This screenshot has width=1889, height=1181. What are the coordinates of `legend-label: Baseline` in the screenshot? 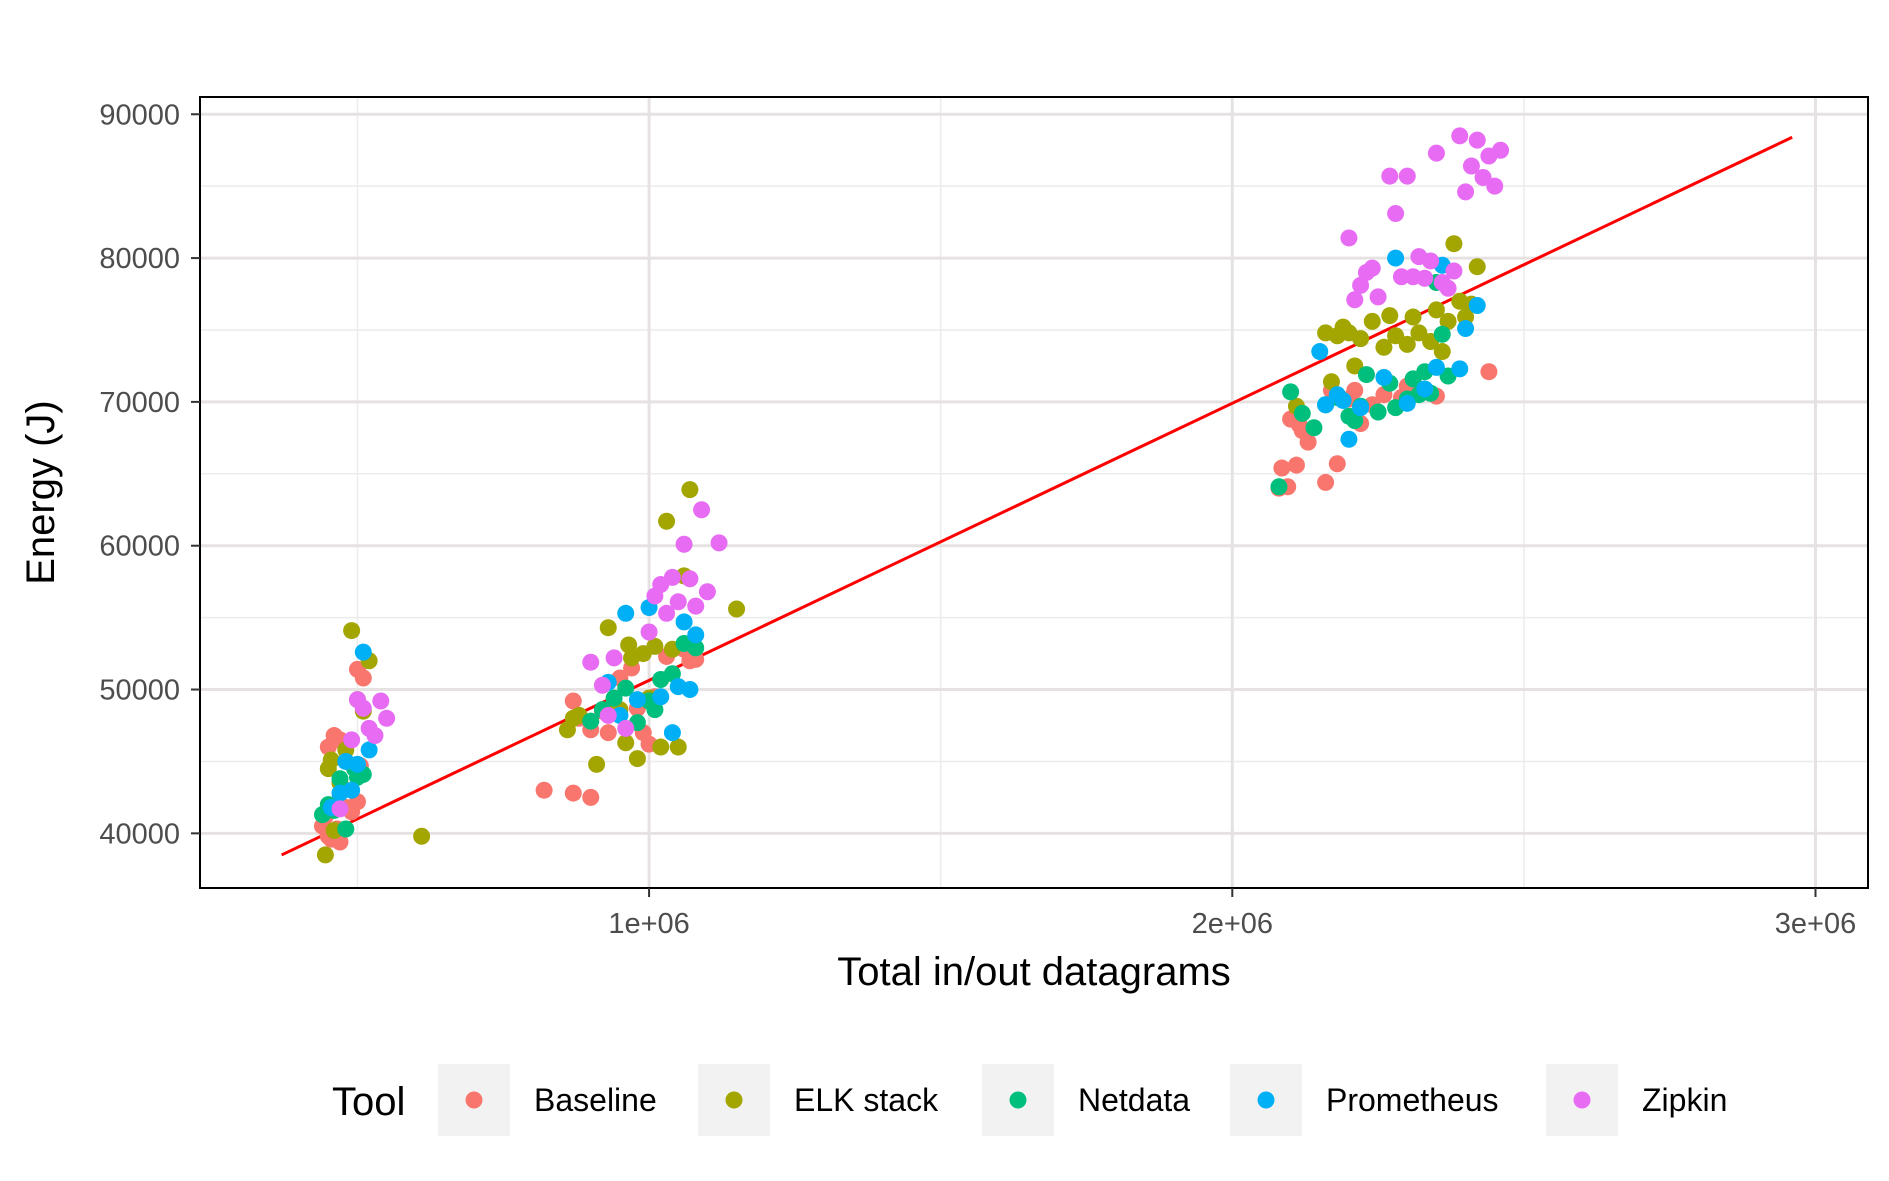 It's located at (595, 1100).